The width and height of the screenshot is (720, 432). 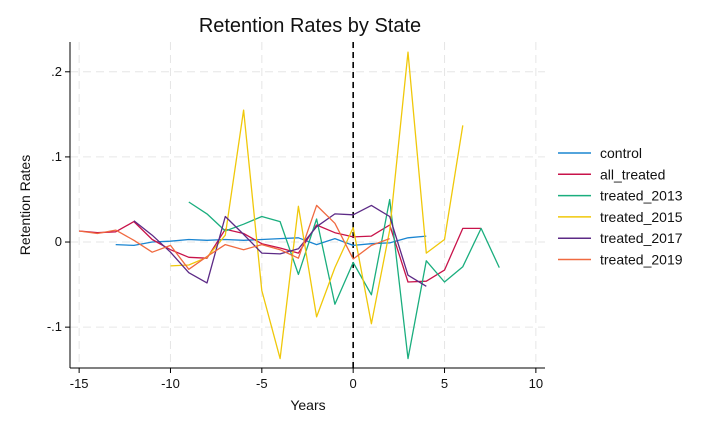 I want to click on legend-label-treated-2015: treated_2015, so click(x=641, y=217).